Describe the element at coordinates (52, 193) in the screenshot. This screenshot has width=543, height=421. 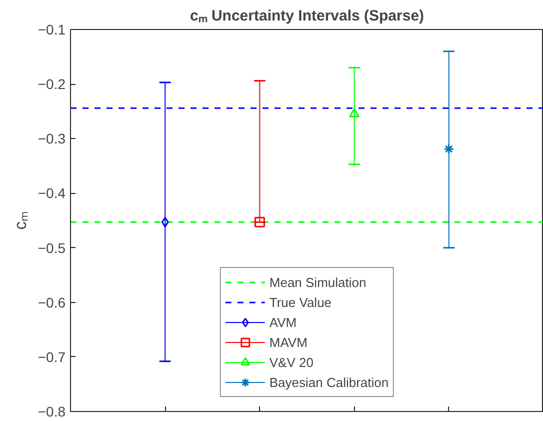
I see `y-tick-label: −0.4` at that location.